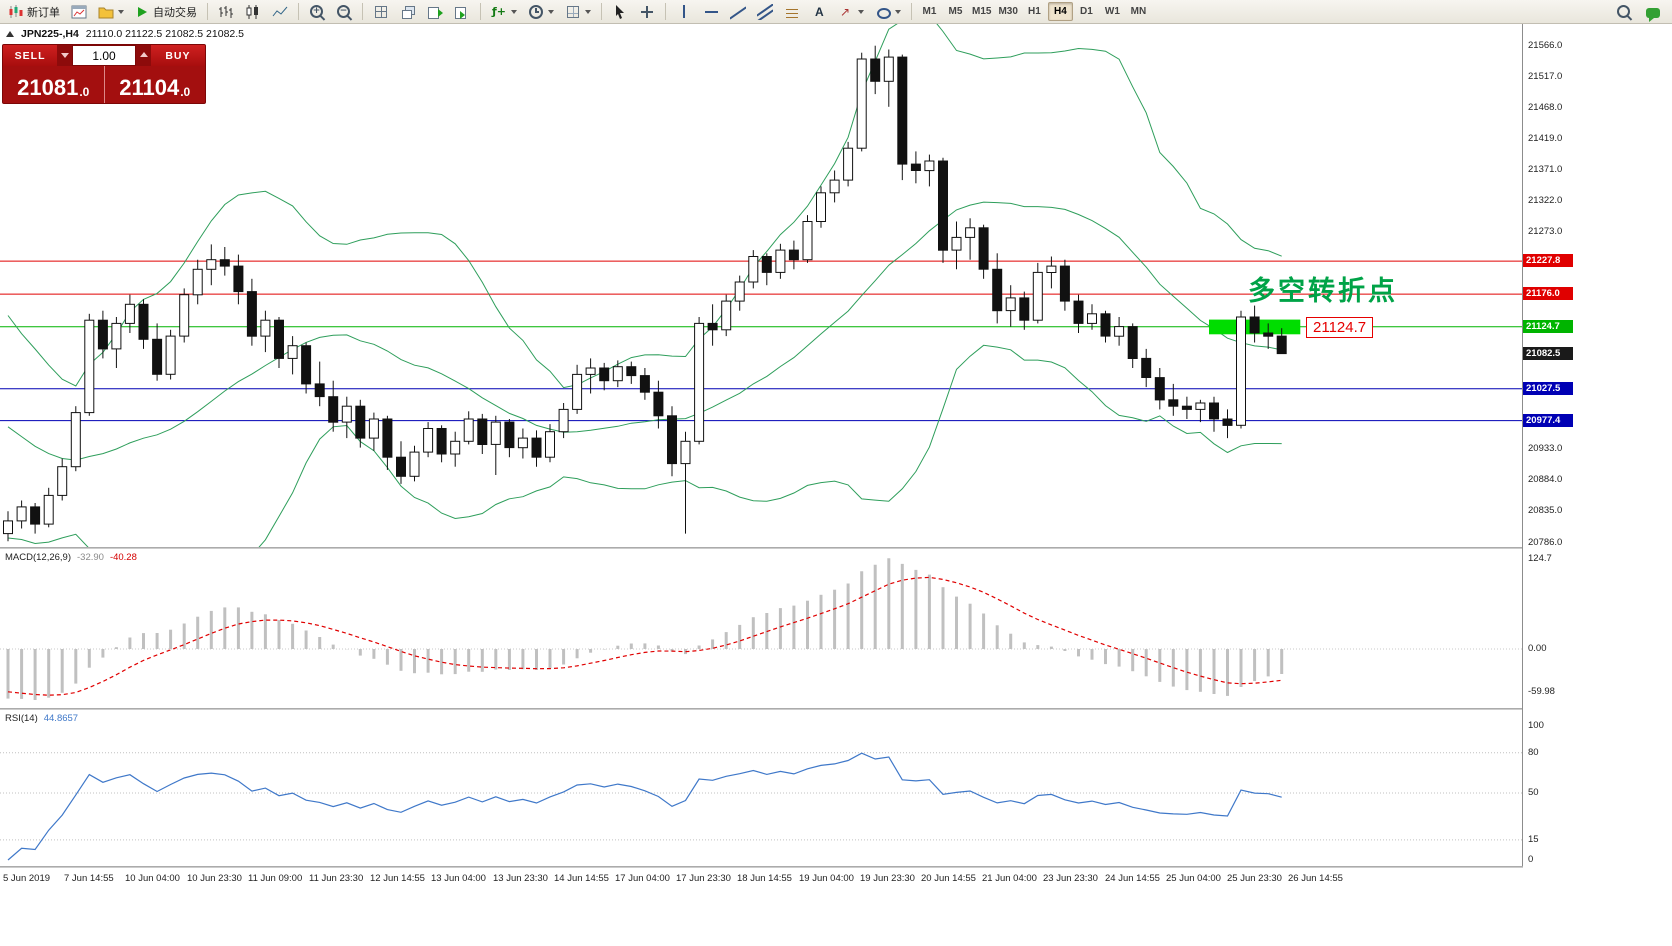 The image size is (1672, 946). I want to click on bar-chart-button, so click(226, 11).